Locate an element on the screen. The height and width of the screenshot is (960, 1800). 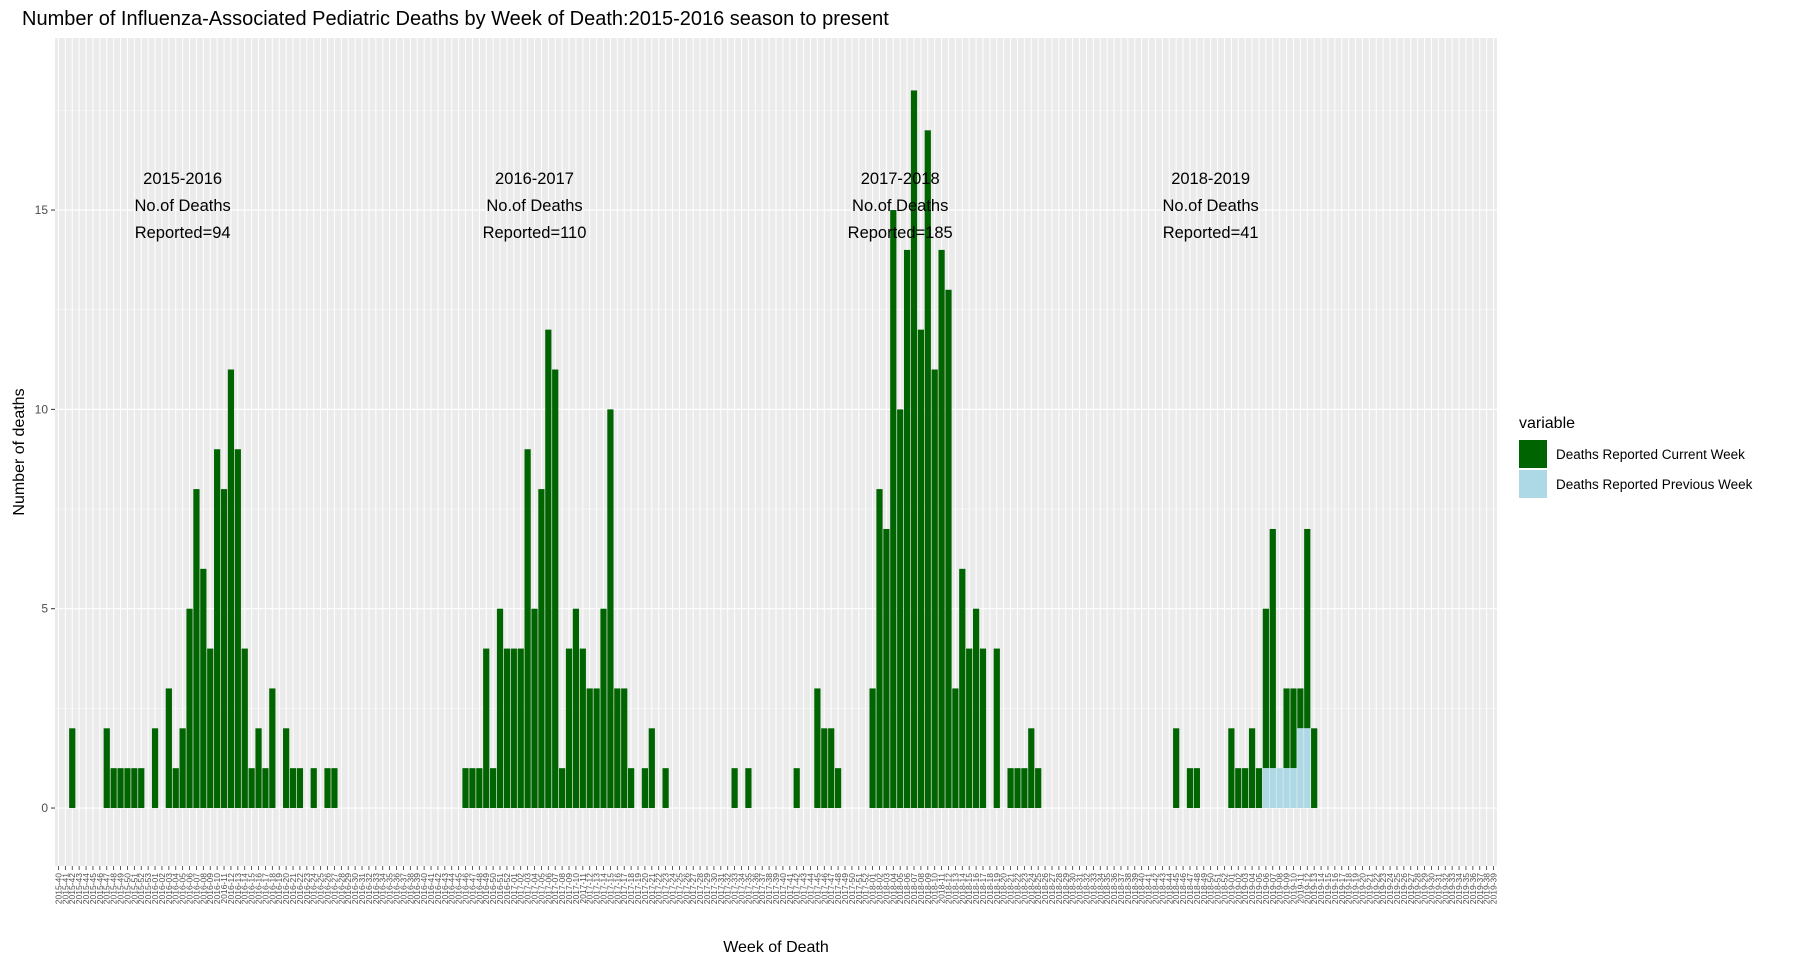
x-tick-label: 2016-47 is located at coordinates (472, 888).